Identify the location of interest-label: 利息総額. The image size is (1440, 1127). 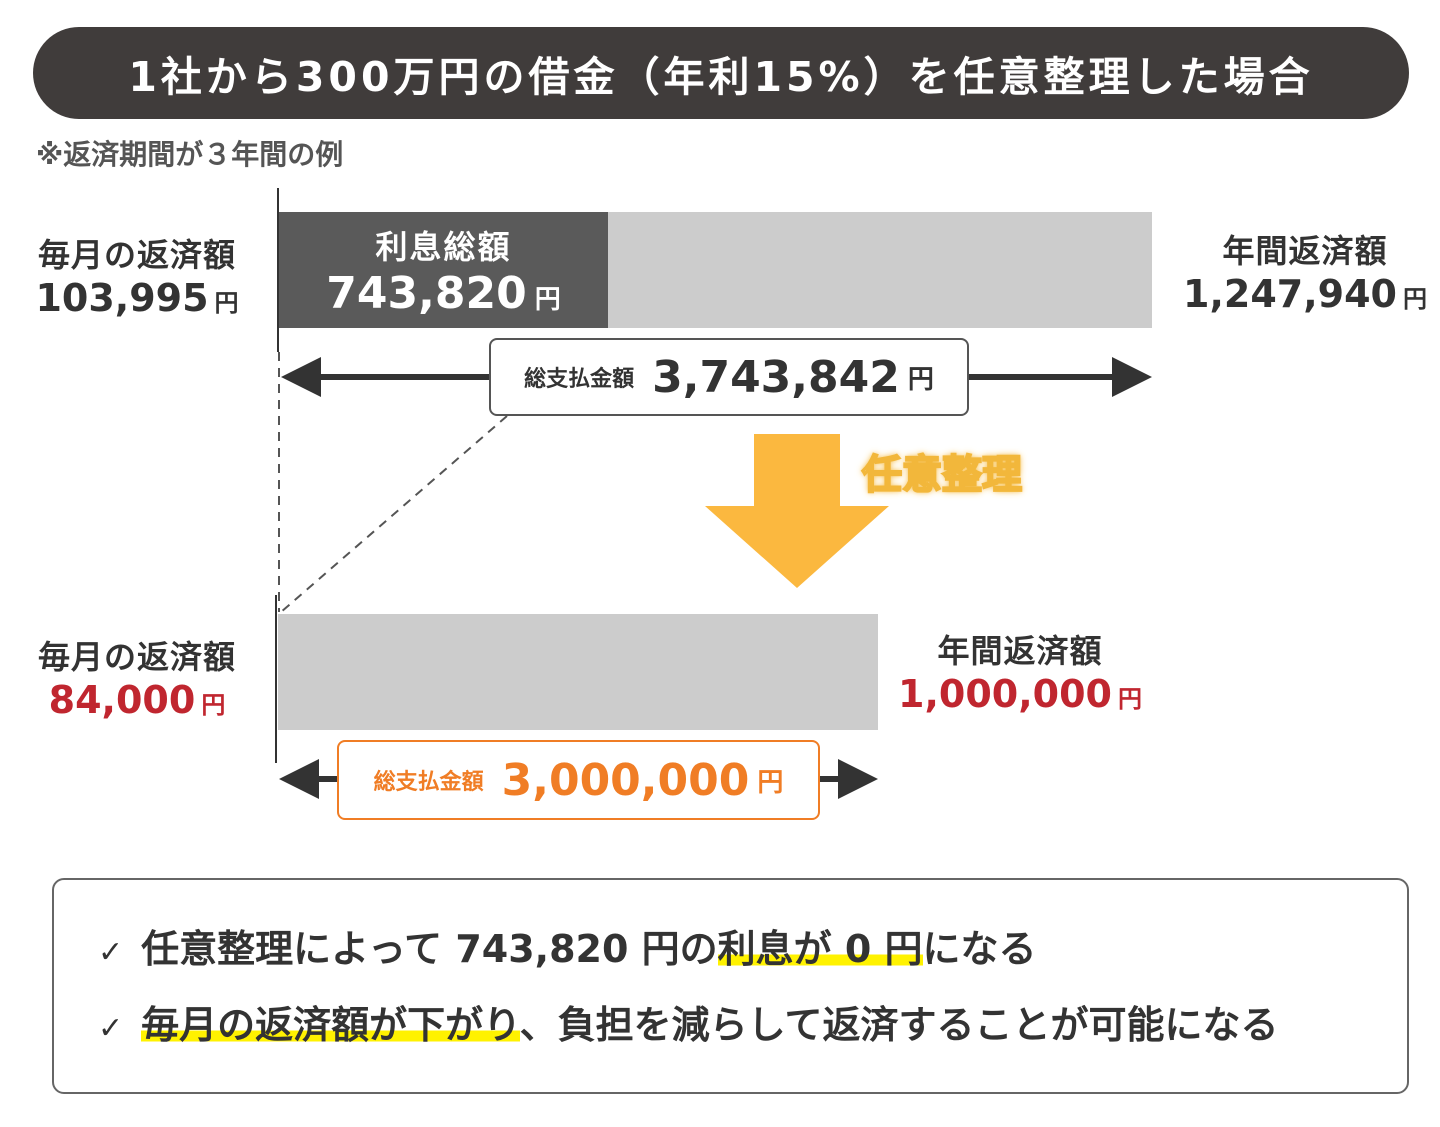
(443, 246).